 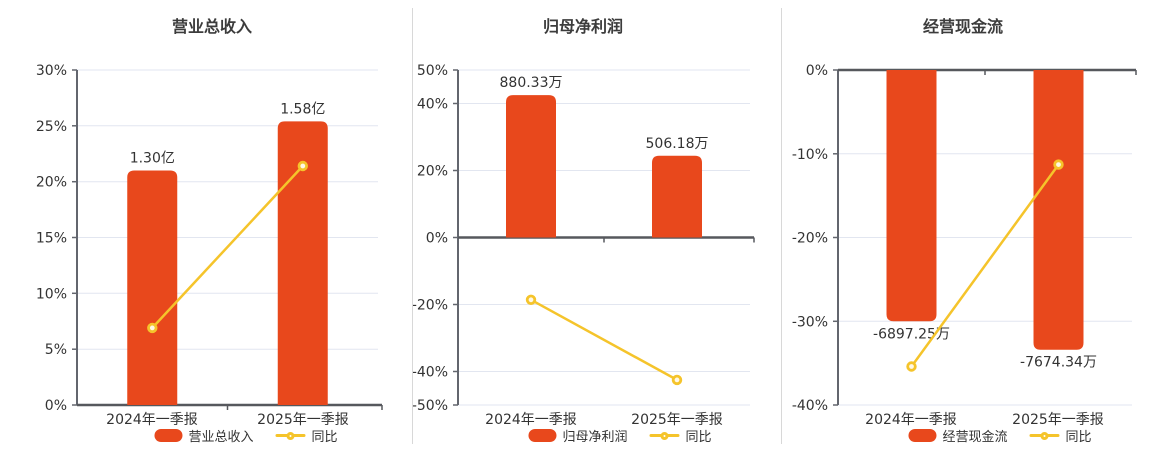 I want to click on legend-item-revenue-bar: 营业总收入, so click(x=204, y=435).